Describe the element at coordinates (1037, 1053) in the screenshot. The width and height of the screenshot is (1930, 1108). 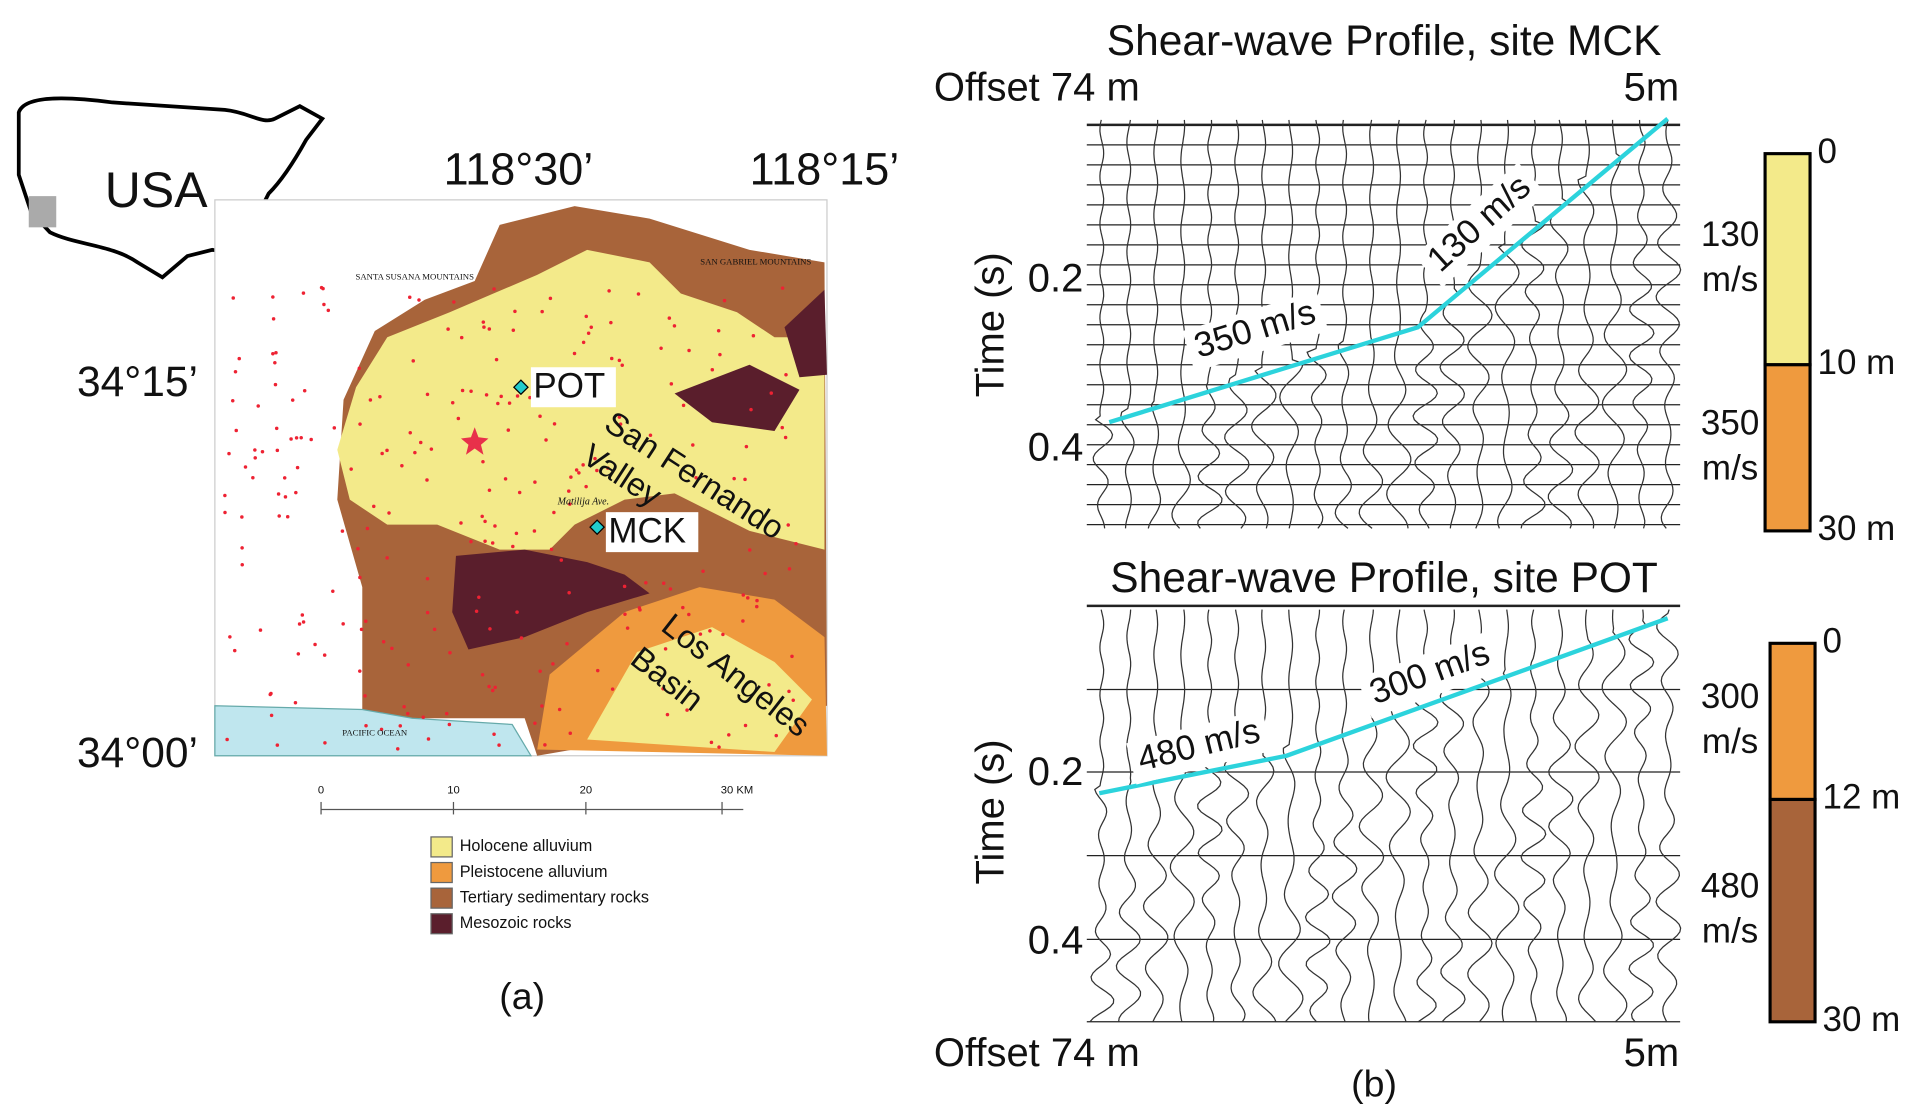
I see `offset-label: Offset 74 m` at that location.